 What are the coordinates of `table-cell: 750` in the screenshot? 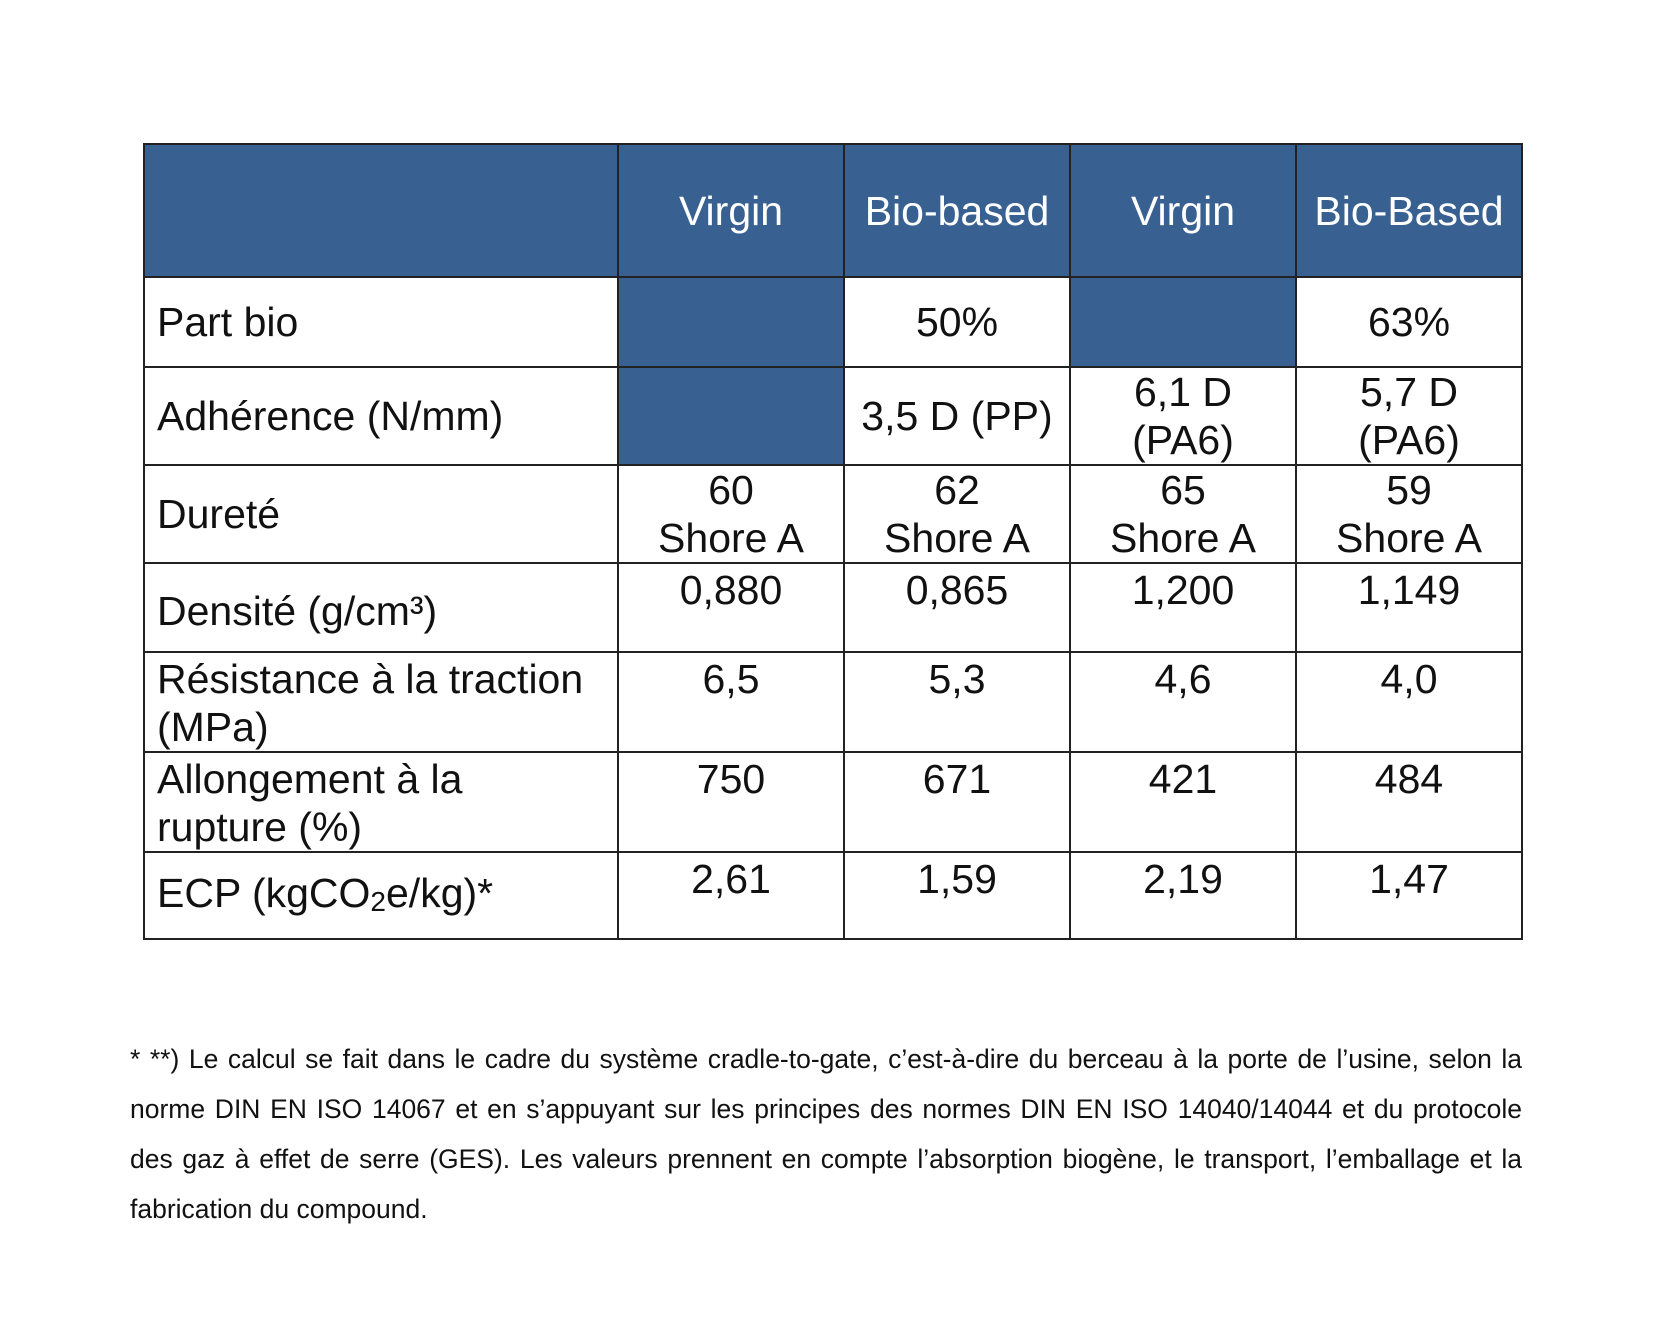 It's located at (731, 802).